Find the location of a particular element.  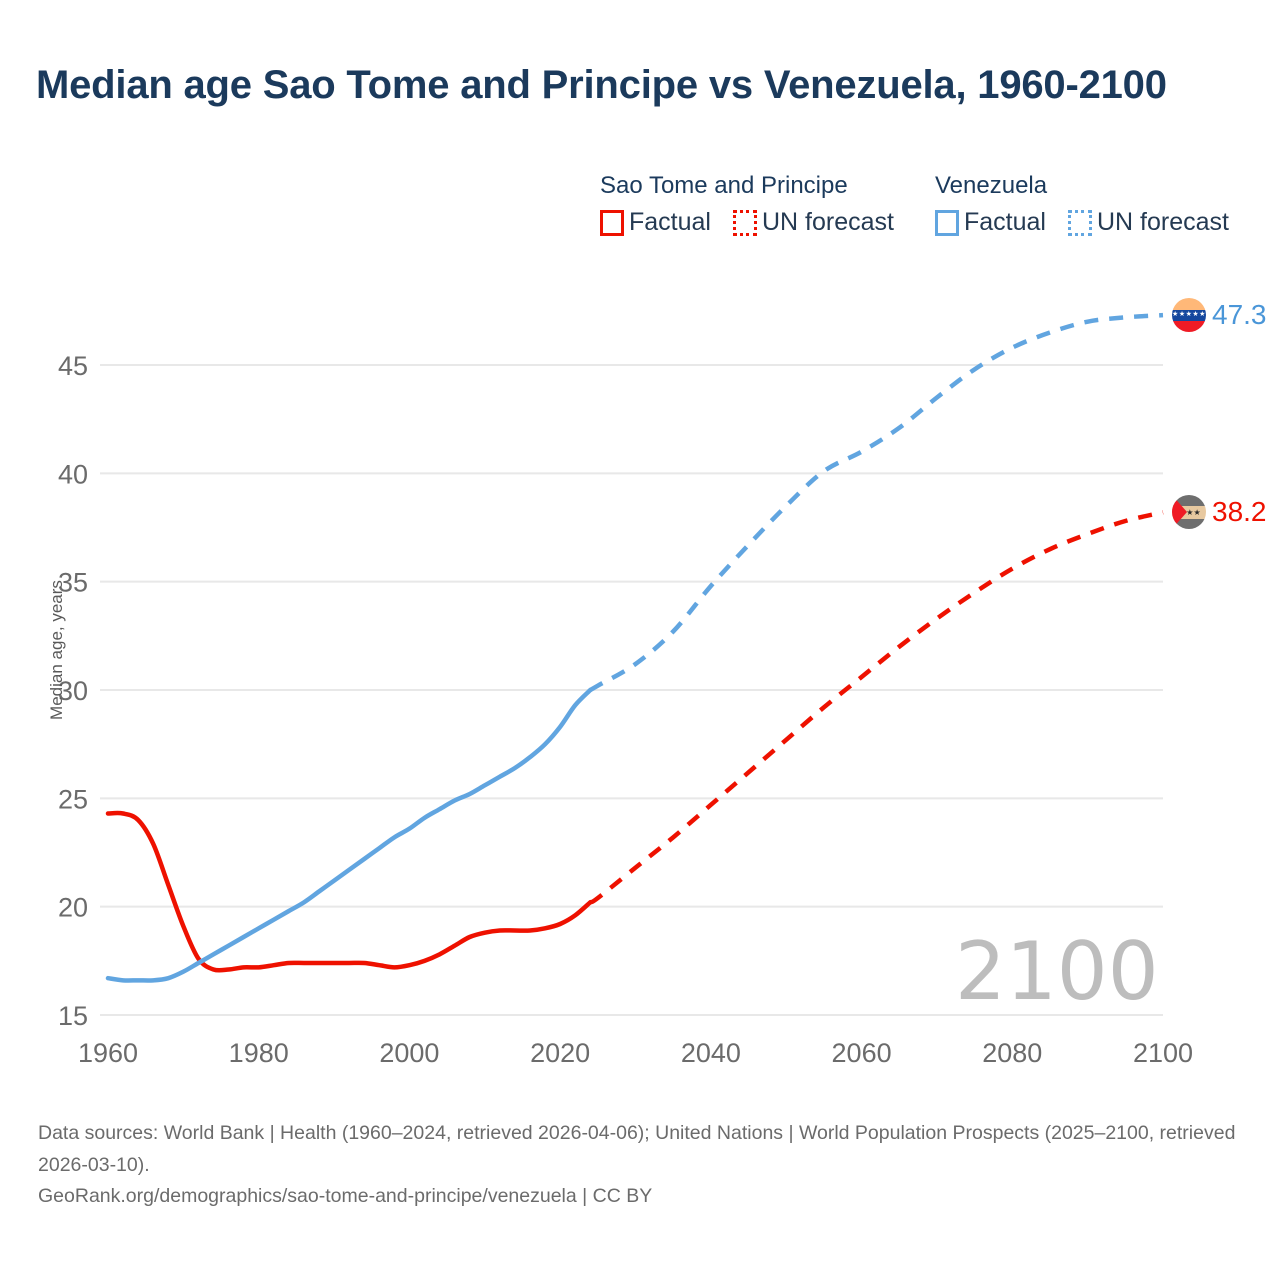

sao-tome-flag-icon: ★★ is located at coordinates (1189, 512).